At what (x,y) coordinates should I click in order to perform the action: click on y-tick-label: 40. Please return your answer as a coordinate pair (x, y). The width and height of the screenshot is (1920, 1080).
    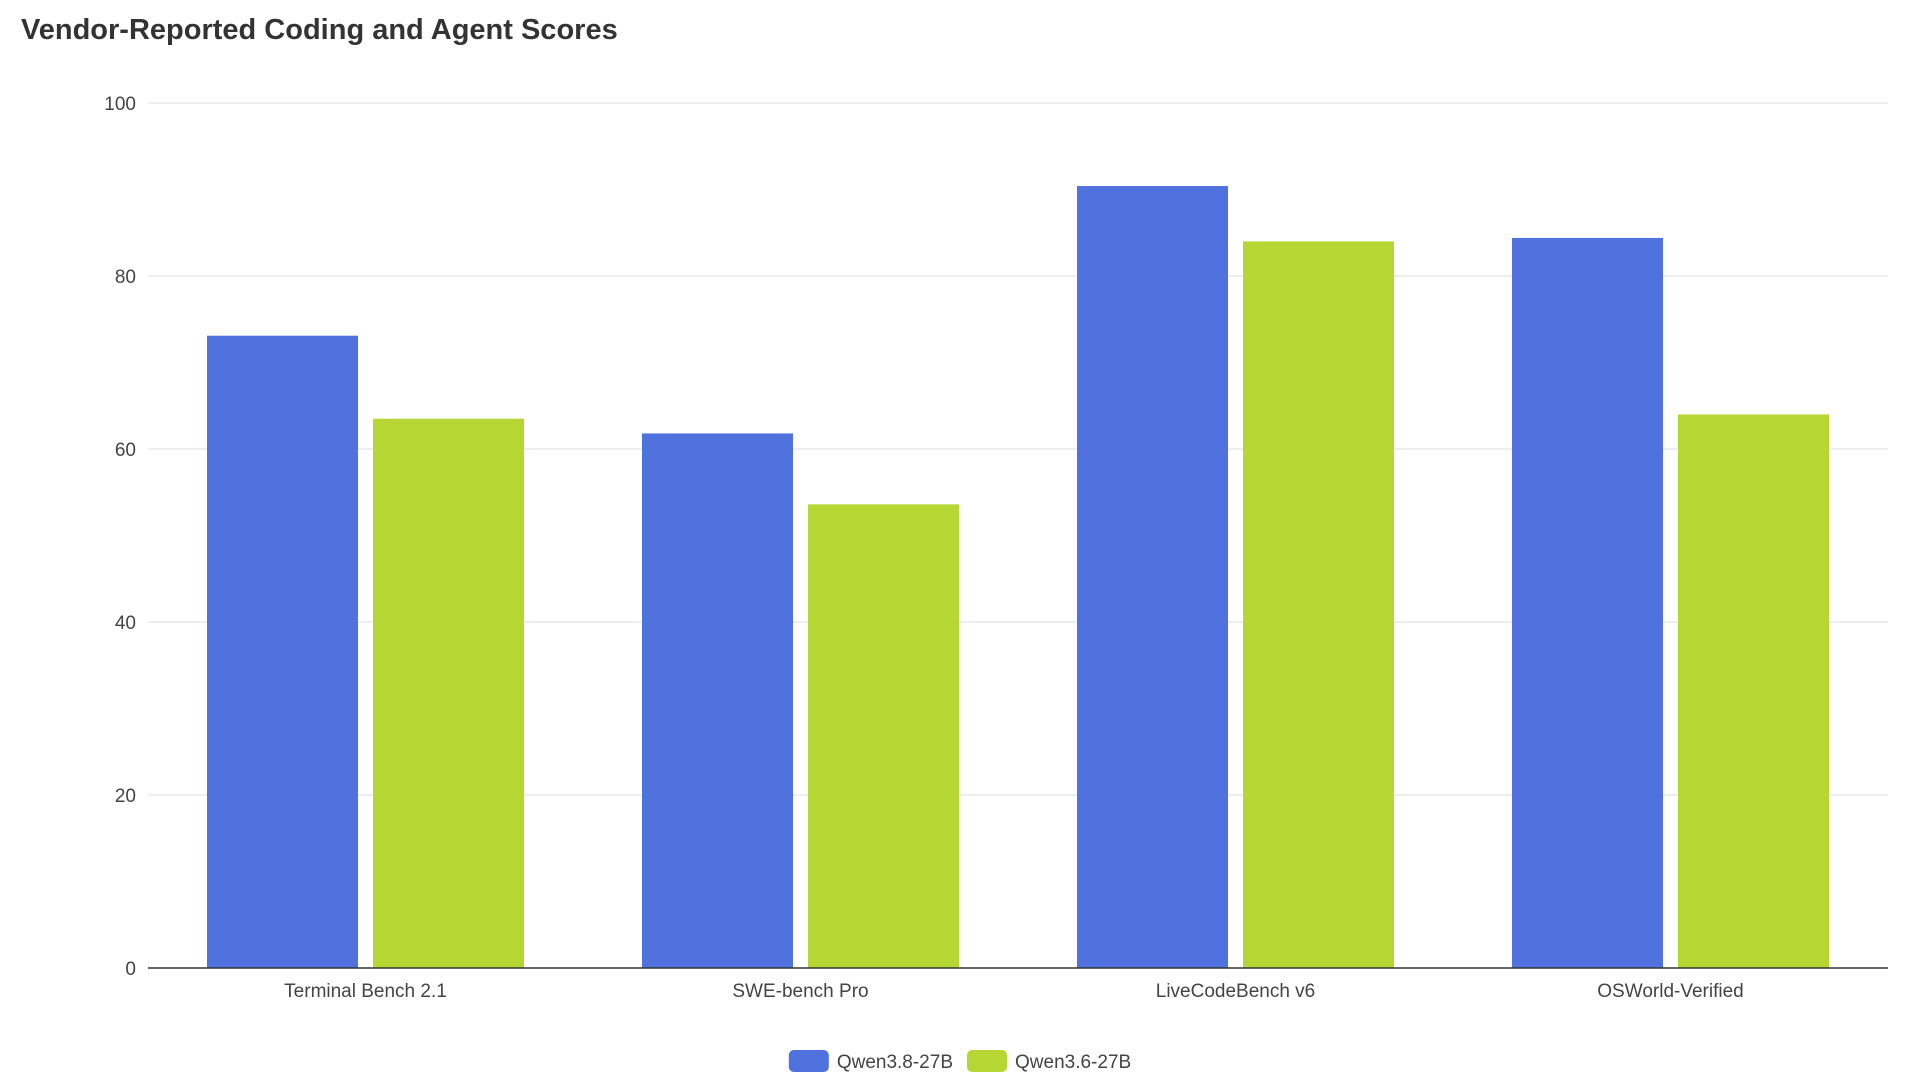
    Looking at the image, I should click on (125, 623).